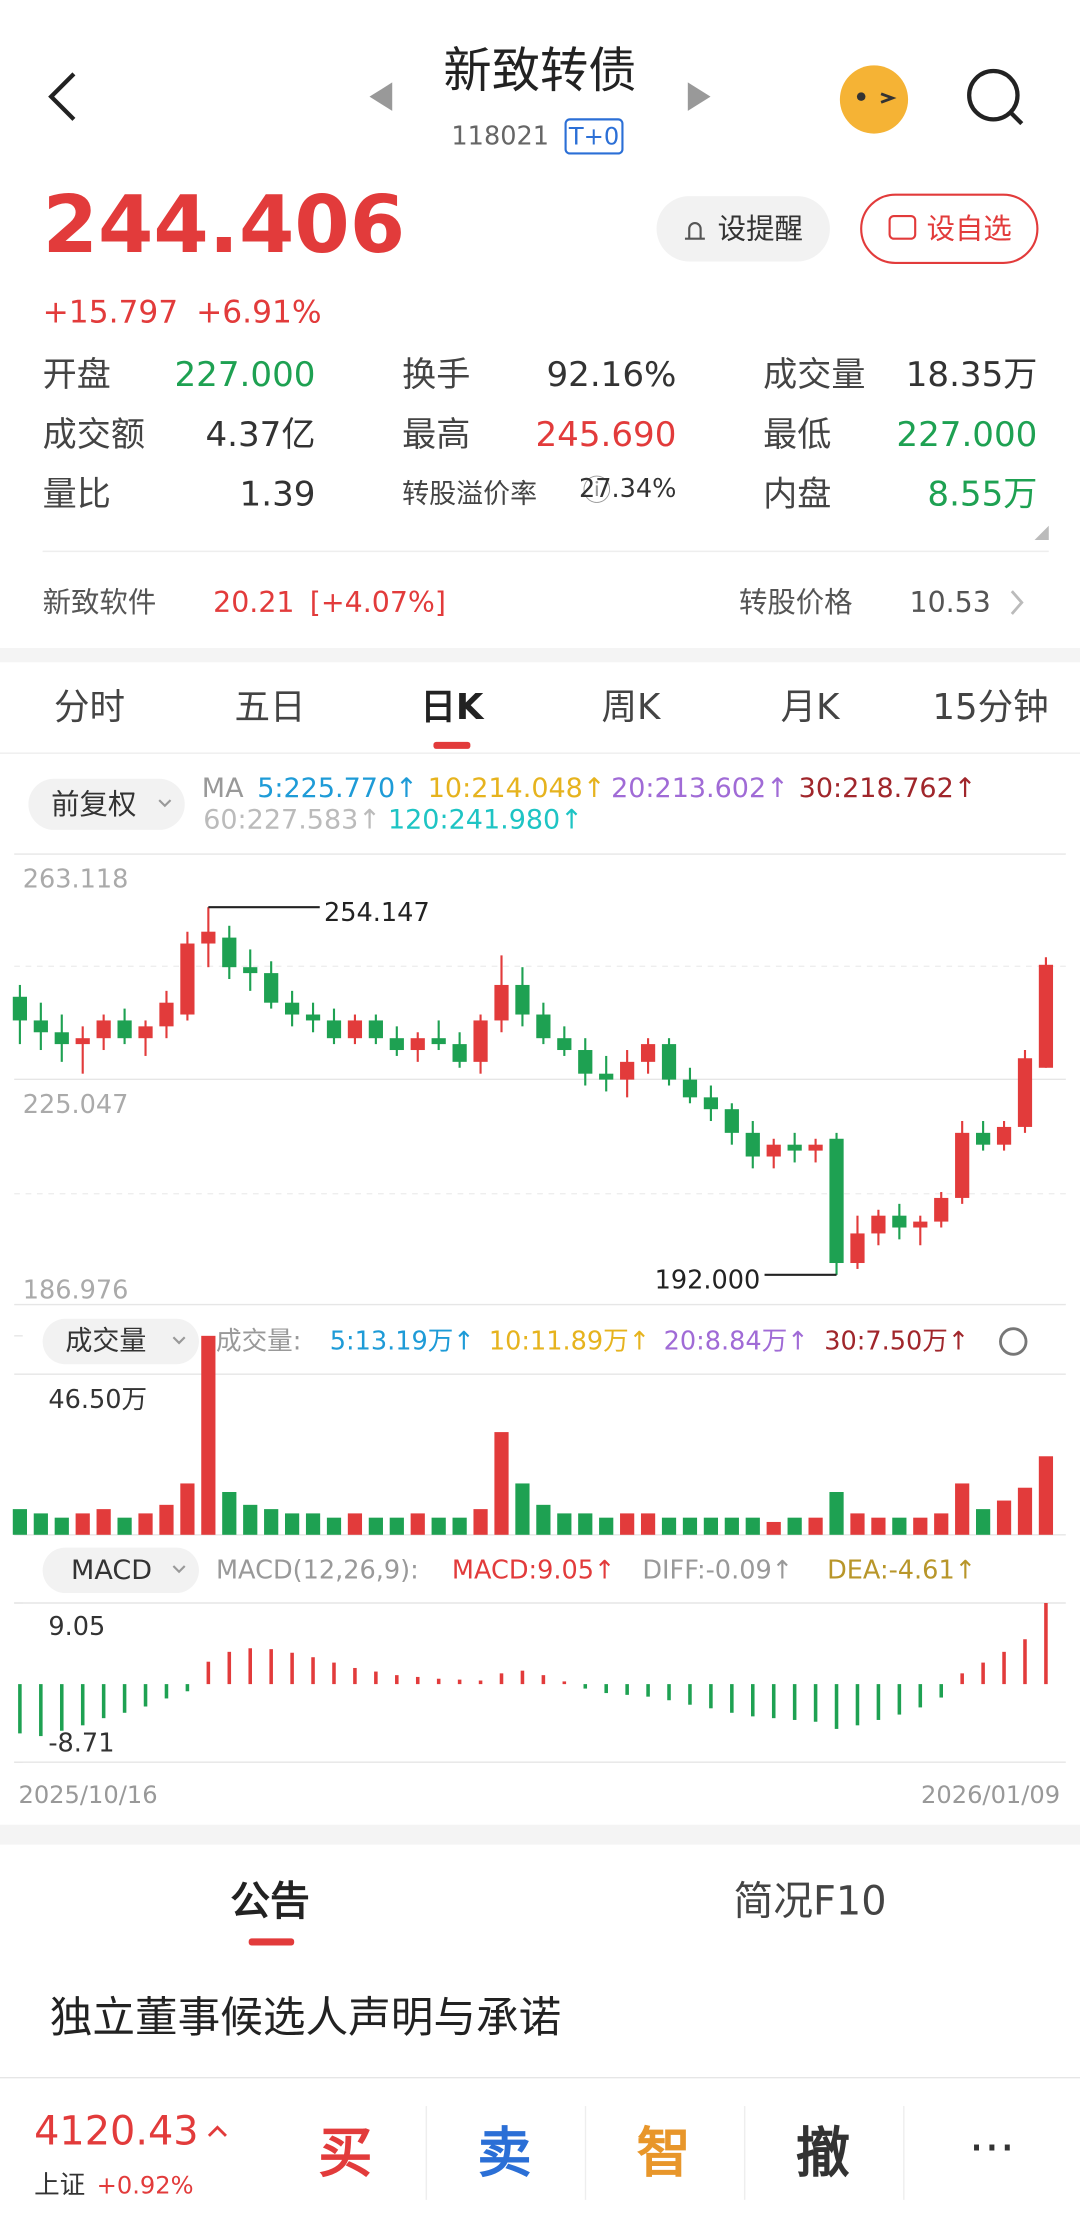 This screenshot has height=2229, width=1080. I want to click on action-button: 卖, so click(504, 2152).